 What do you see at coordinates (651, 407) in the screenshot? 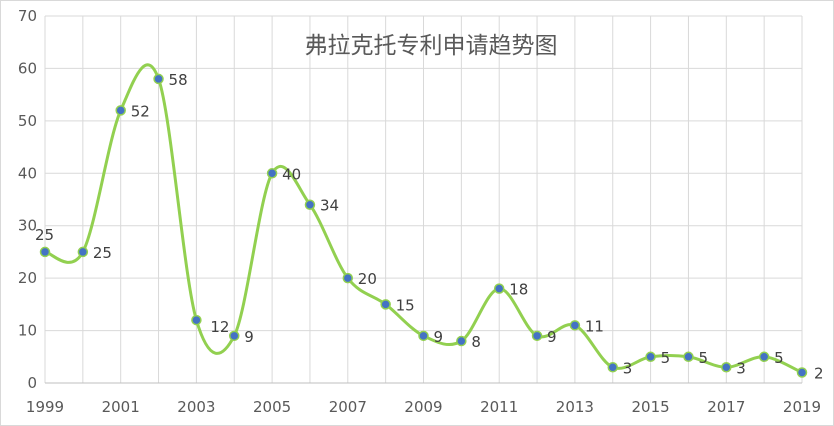
I see `x-tick-label: 2015` at bounding box center [651, 407].